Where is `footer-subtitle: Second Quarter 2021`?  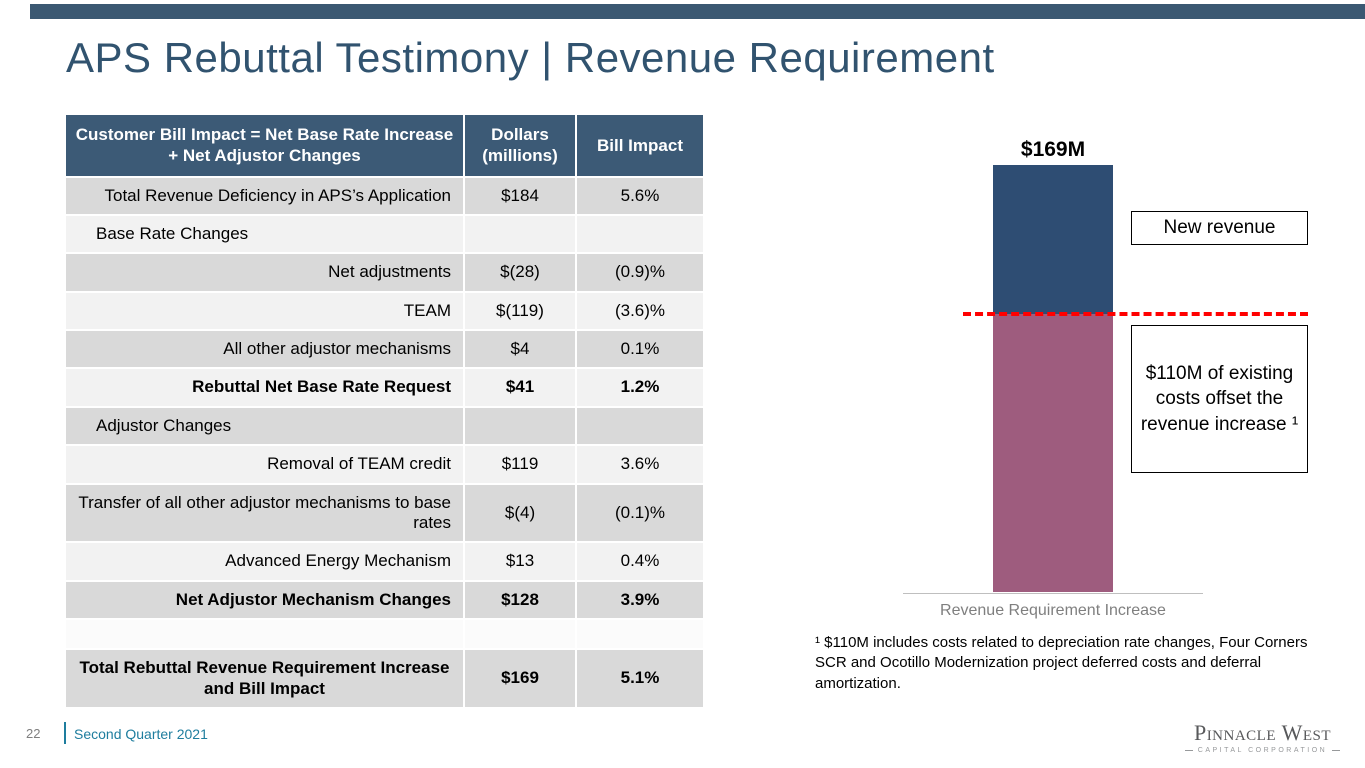
footer-subtitle: Second Quarter 2021 is located at coordinates (141, 734).